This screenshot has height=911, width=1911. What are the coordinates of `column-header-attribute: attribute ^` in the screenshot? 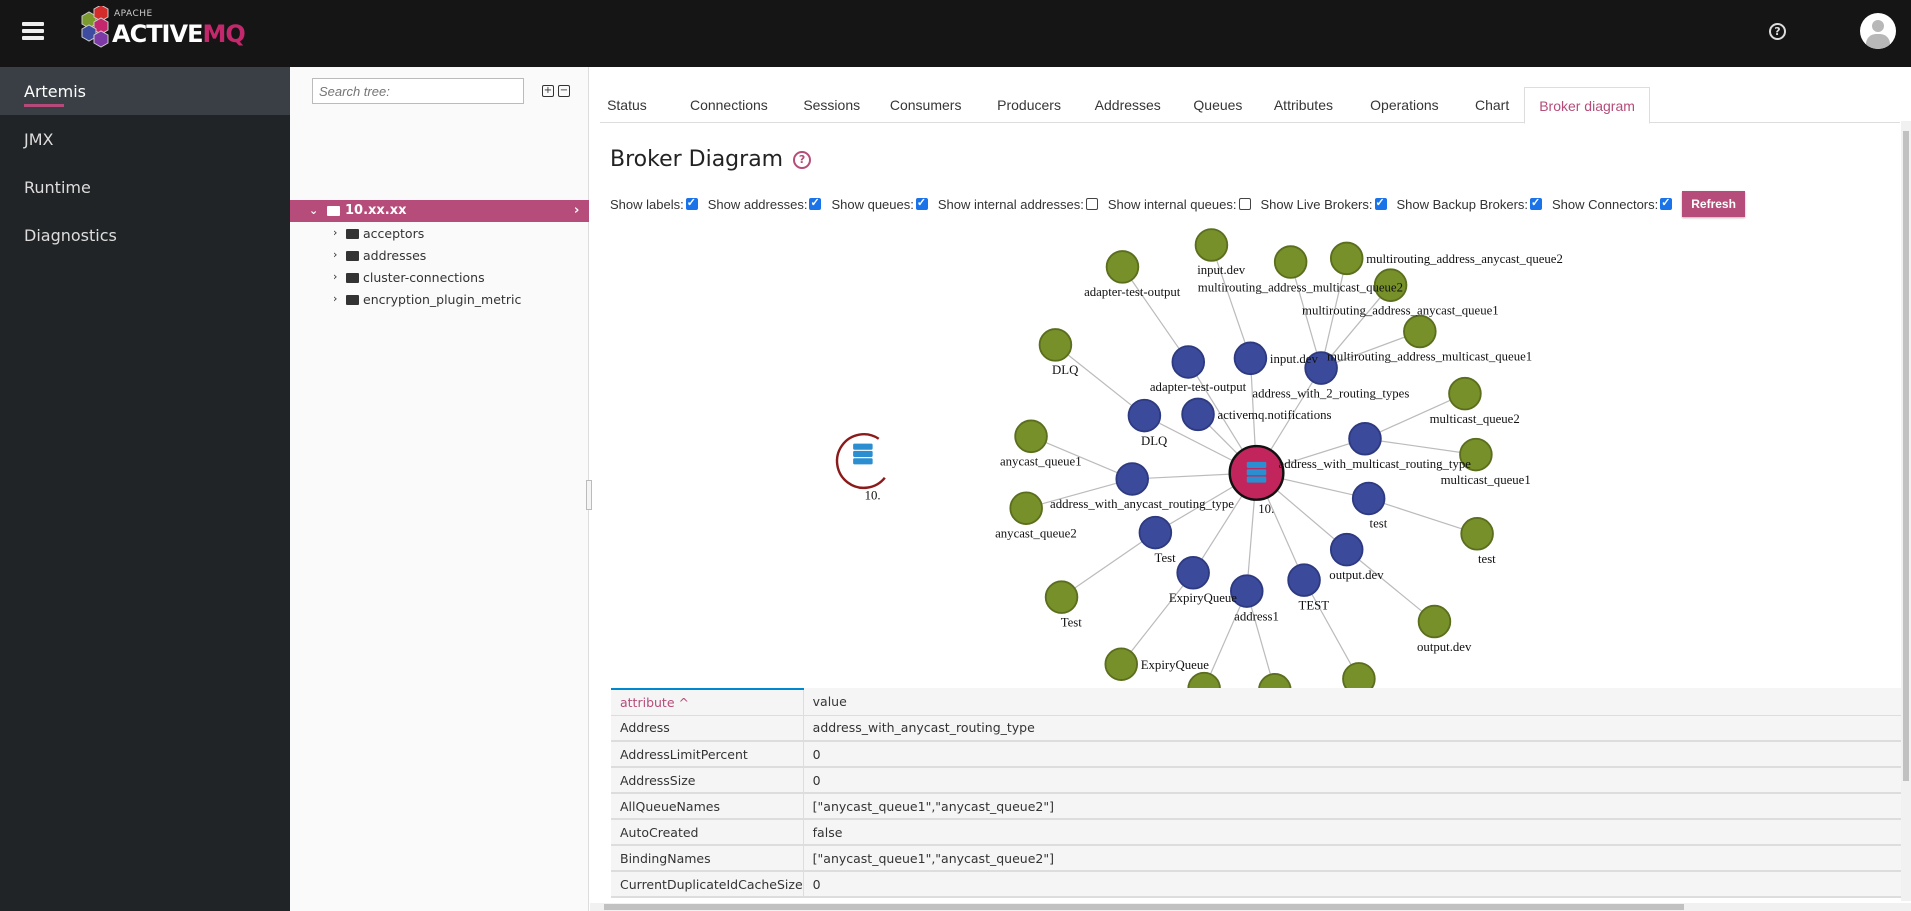 It's located at (707, 702).